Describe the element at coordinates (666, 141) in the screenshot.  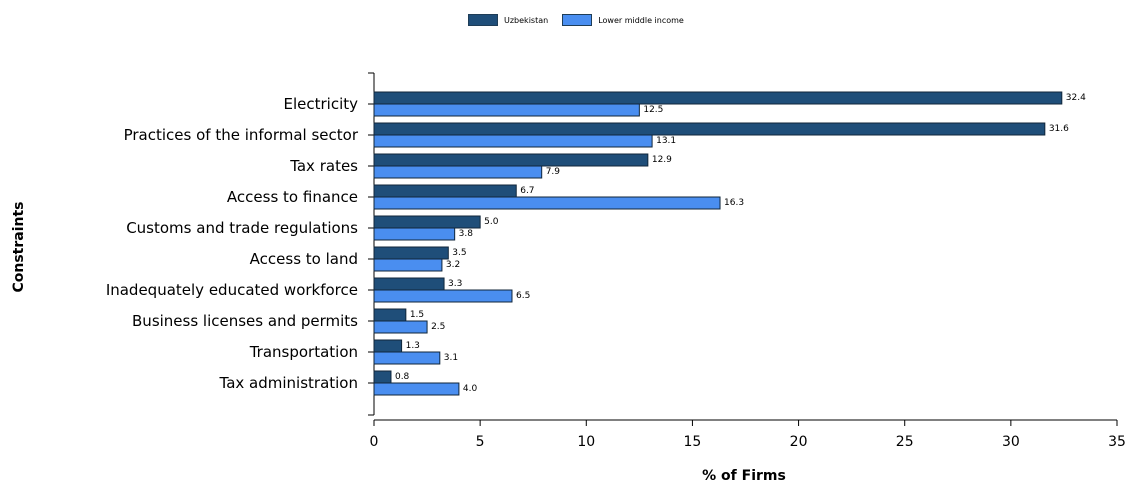
I see `data-label: 13.1` at that location.